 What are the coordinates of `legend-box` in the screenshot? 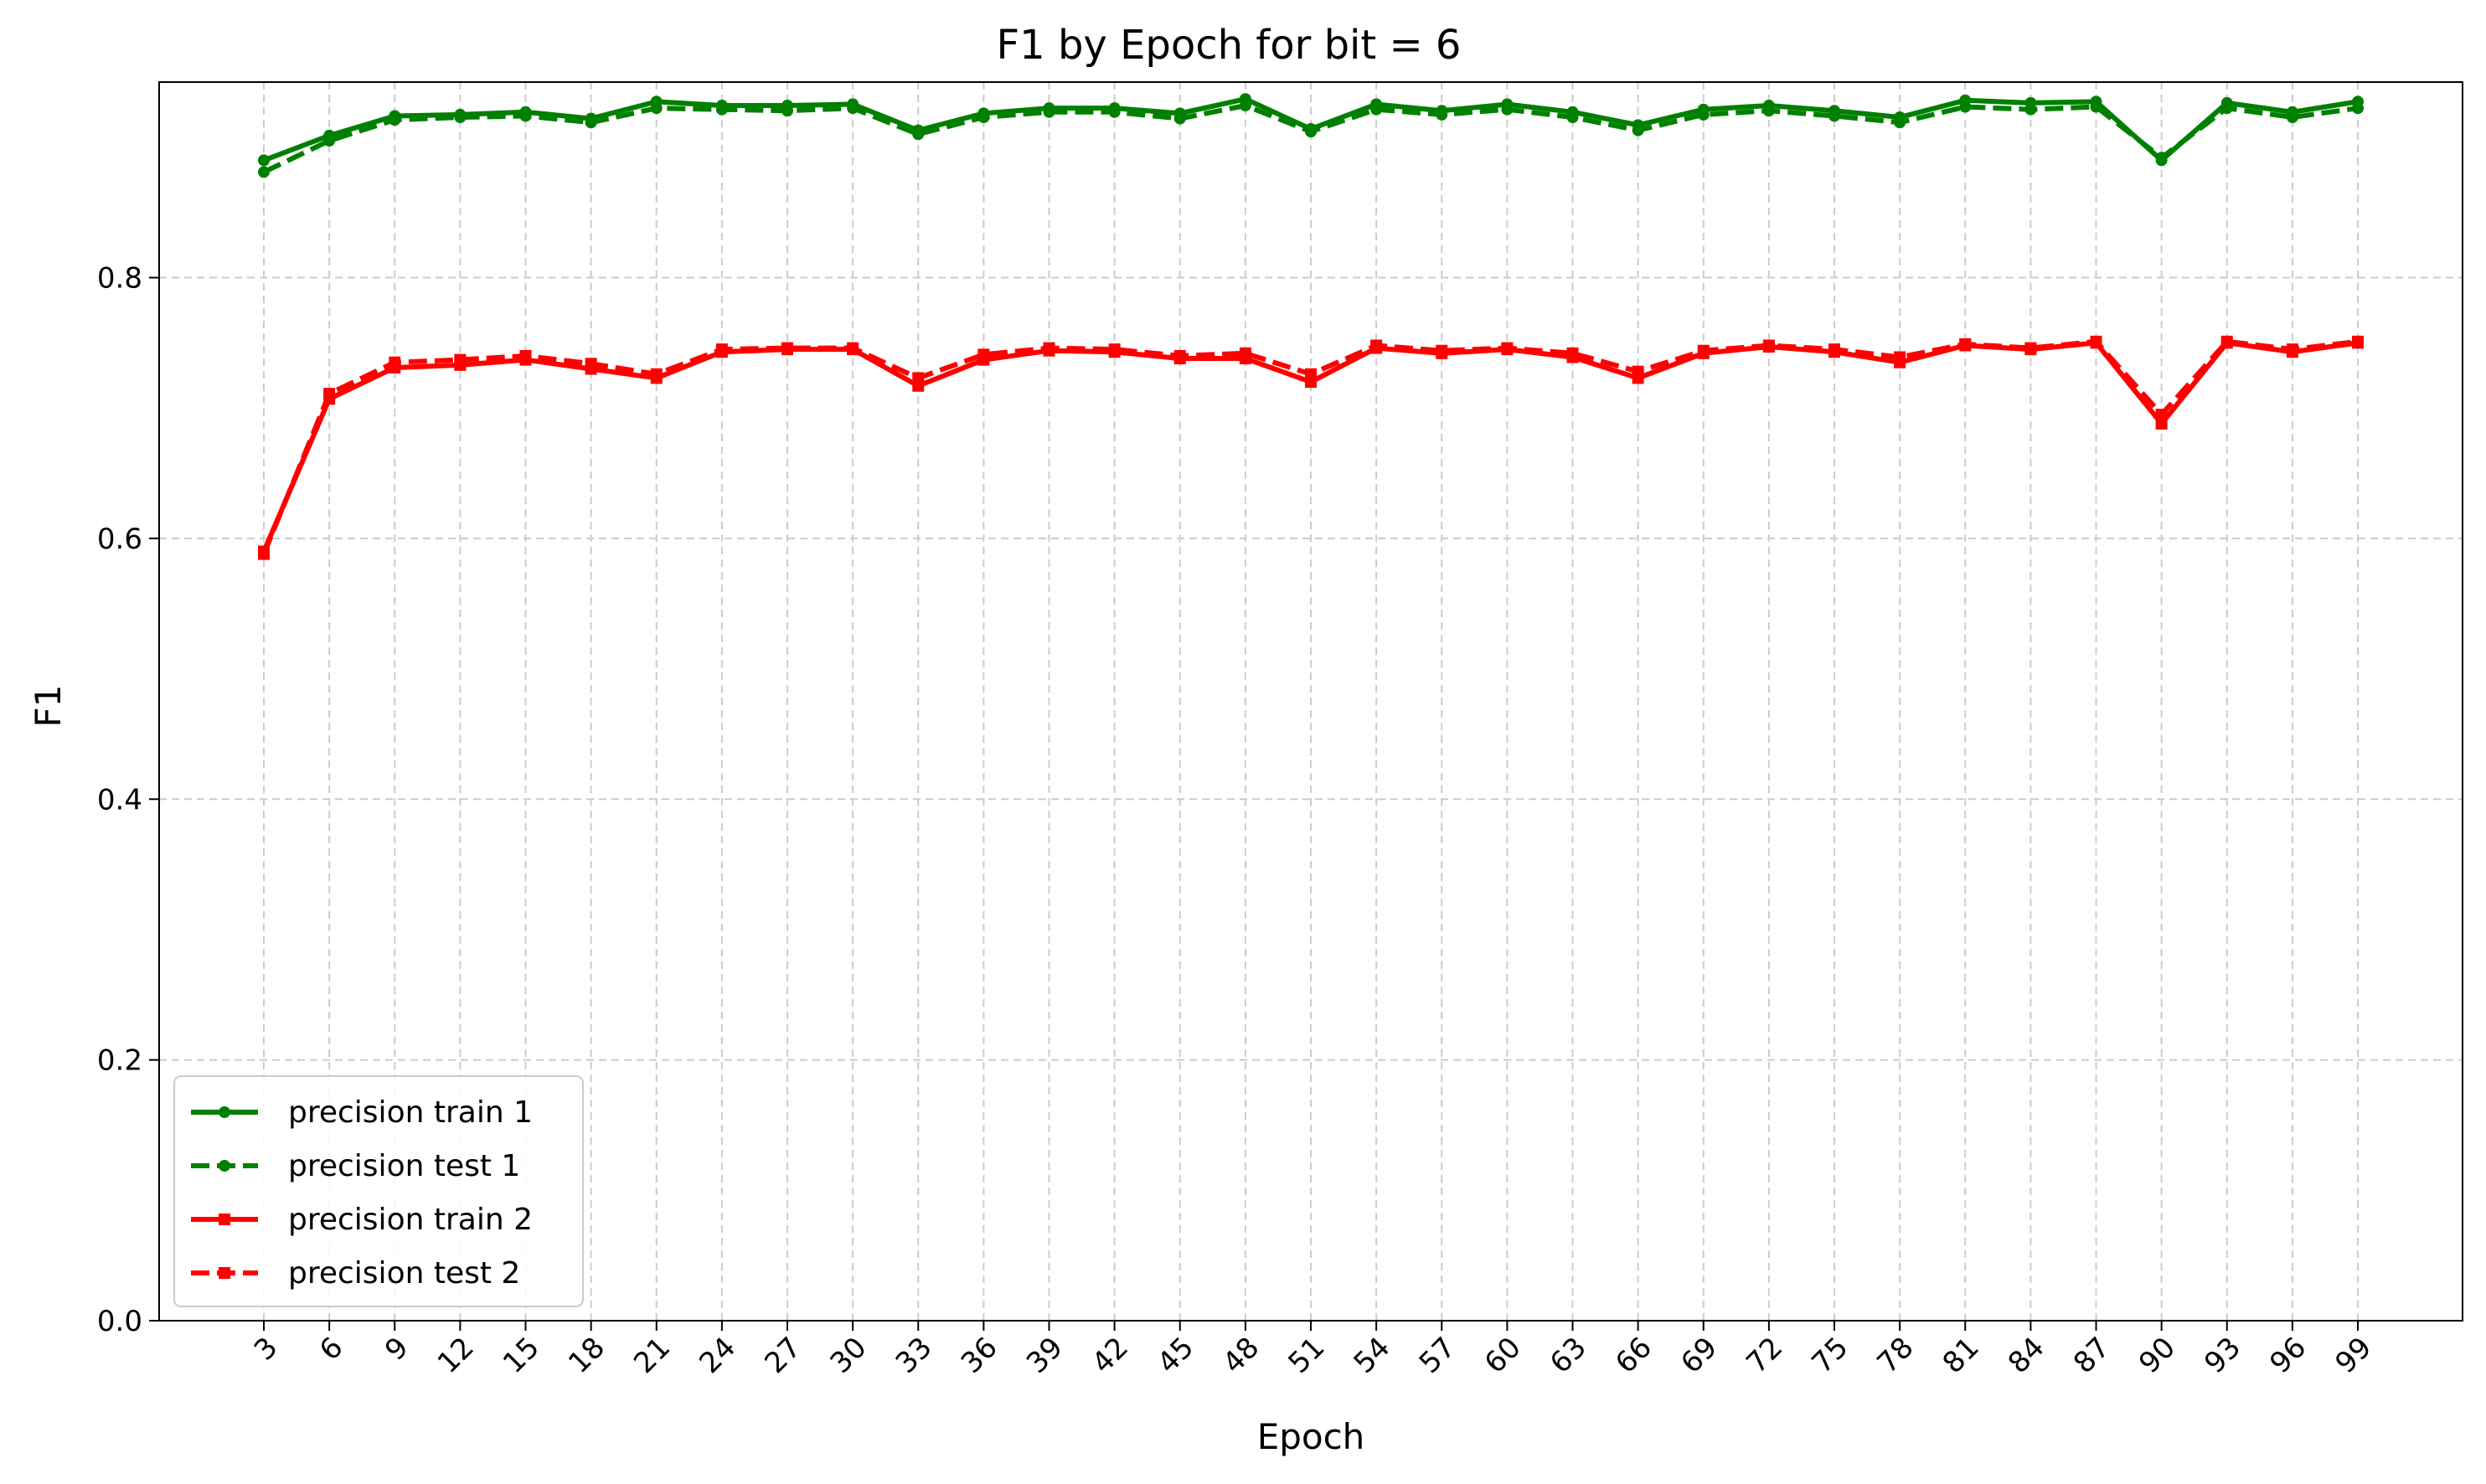 It's located at (378, 1191).